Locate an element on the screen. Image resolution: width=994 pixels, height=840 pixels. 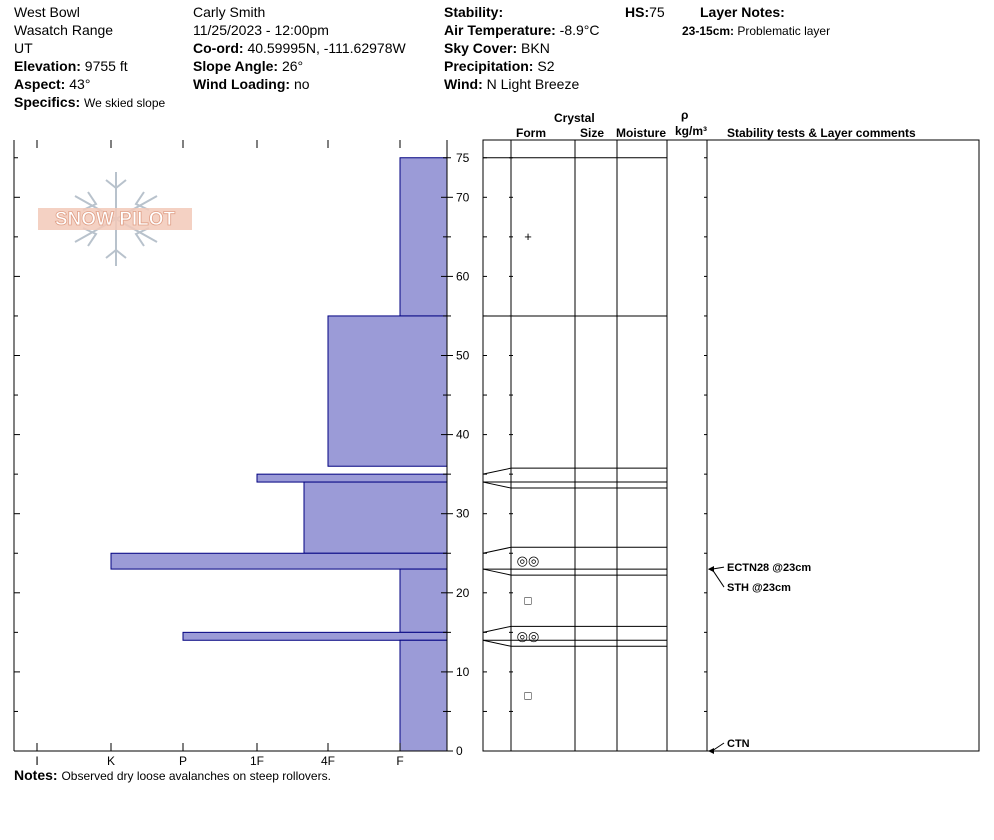
height-tick-label: 30 is located at coordinates (463, 514).